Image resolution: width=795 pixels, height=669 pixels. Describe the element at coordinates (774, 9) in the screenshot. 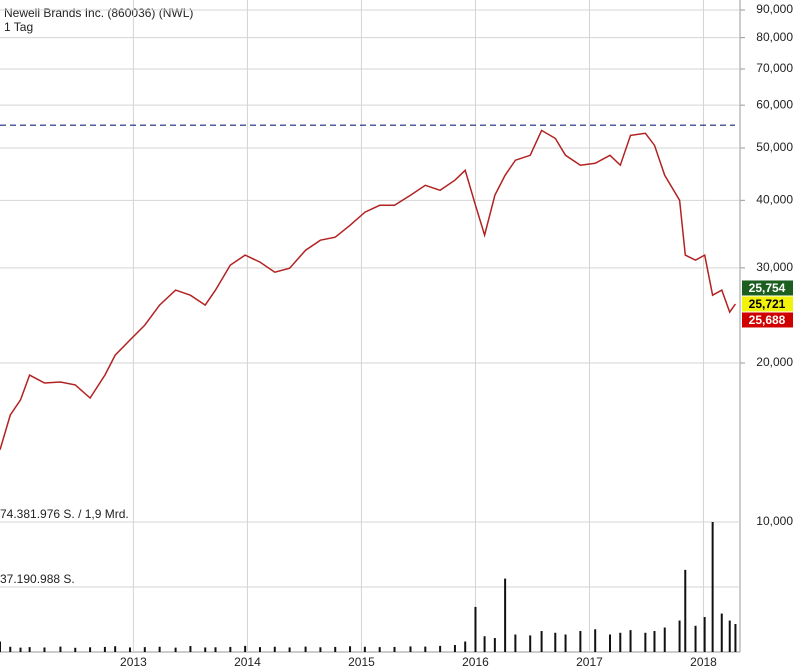

I see `y-tick-label: 90,000` at that location.